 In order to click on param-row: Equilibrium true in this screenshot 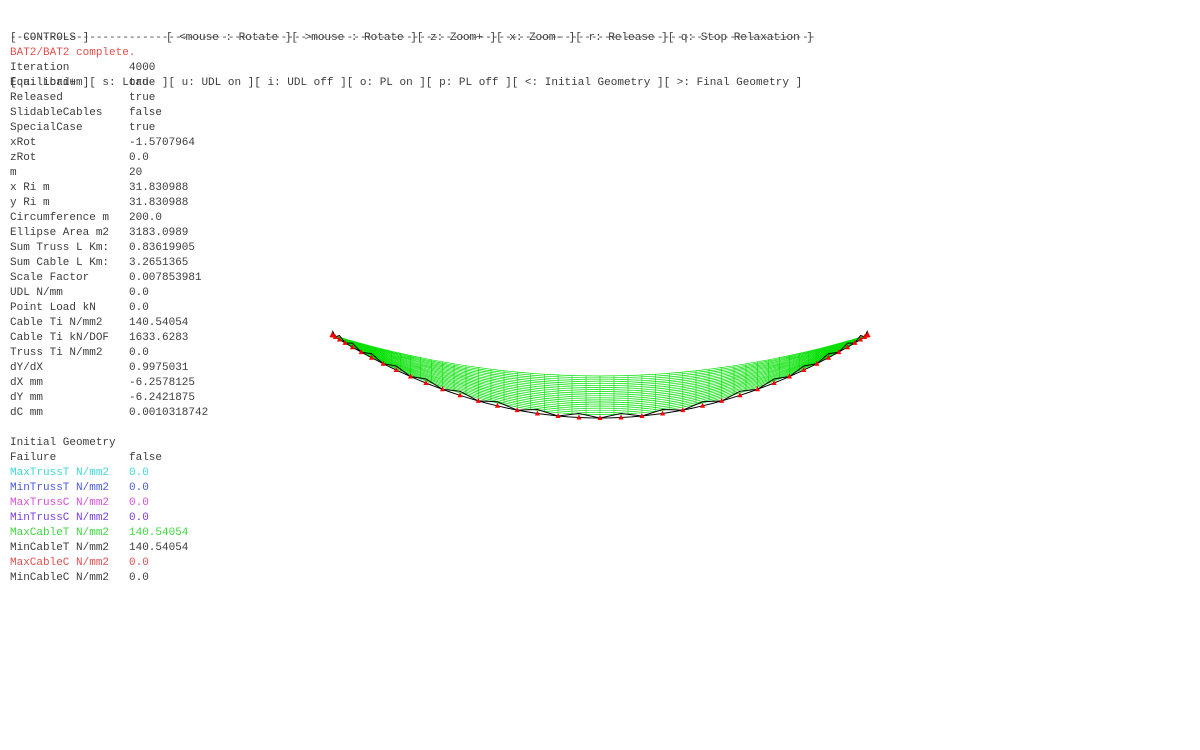, I will do `click(109, 83)`.